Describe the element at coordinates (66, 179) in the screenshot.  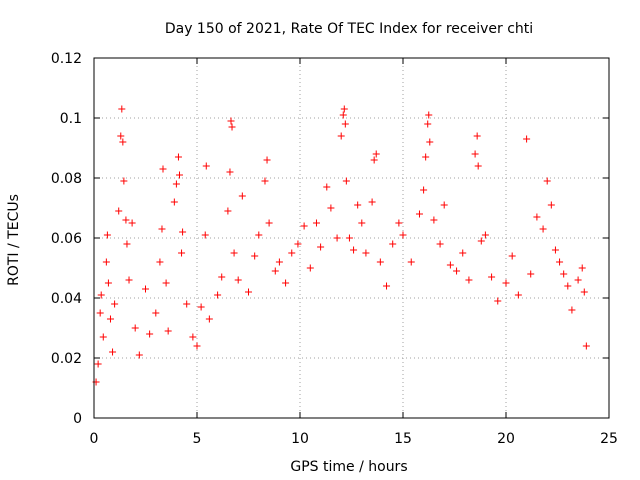
I see `y-tick-label: 0.08` at that location.